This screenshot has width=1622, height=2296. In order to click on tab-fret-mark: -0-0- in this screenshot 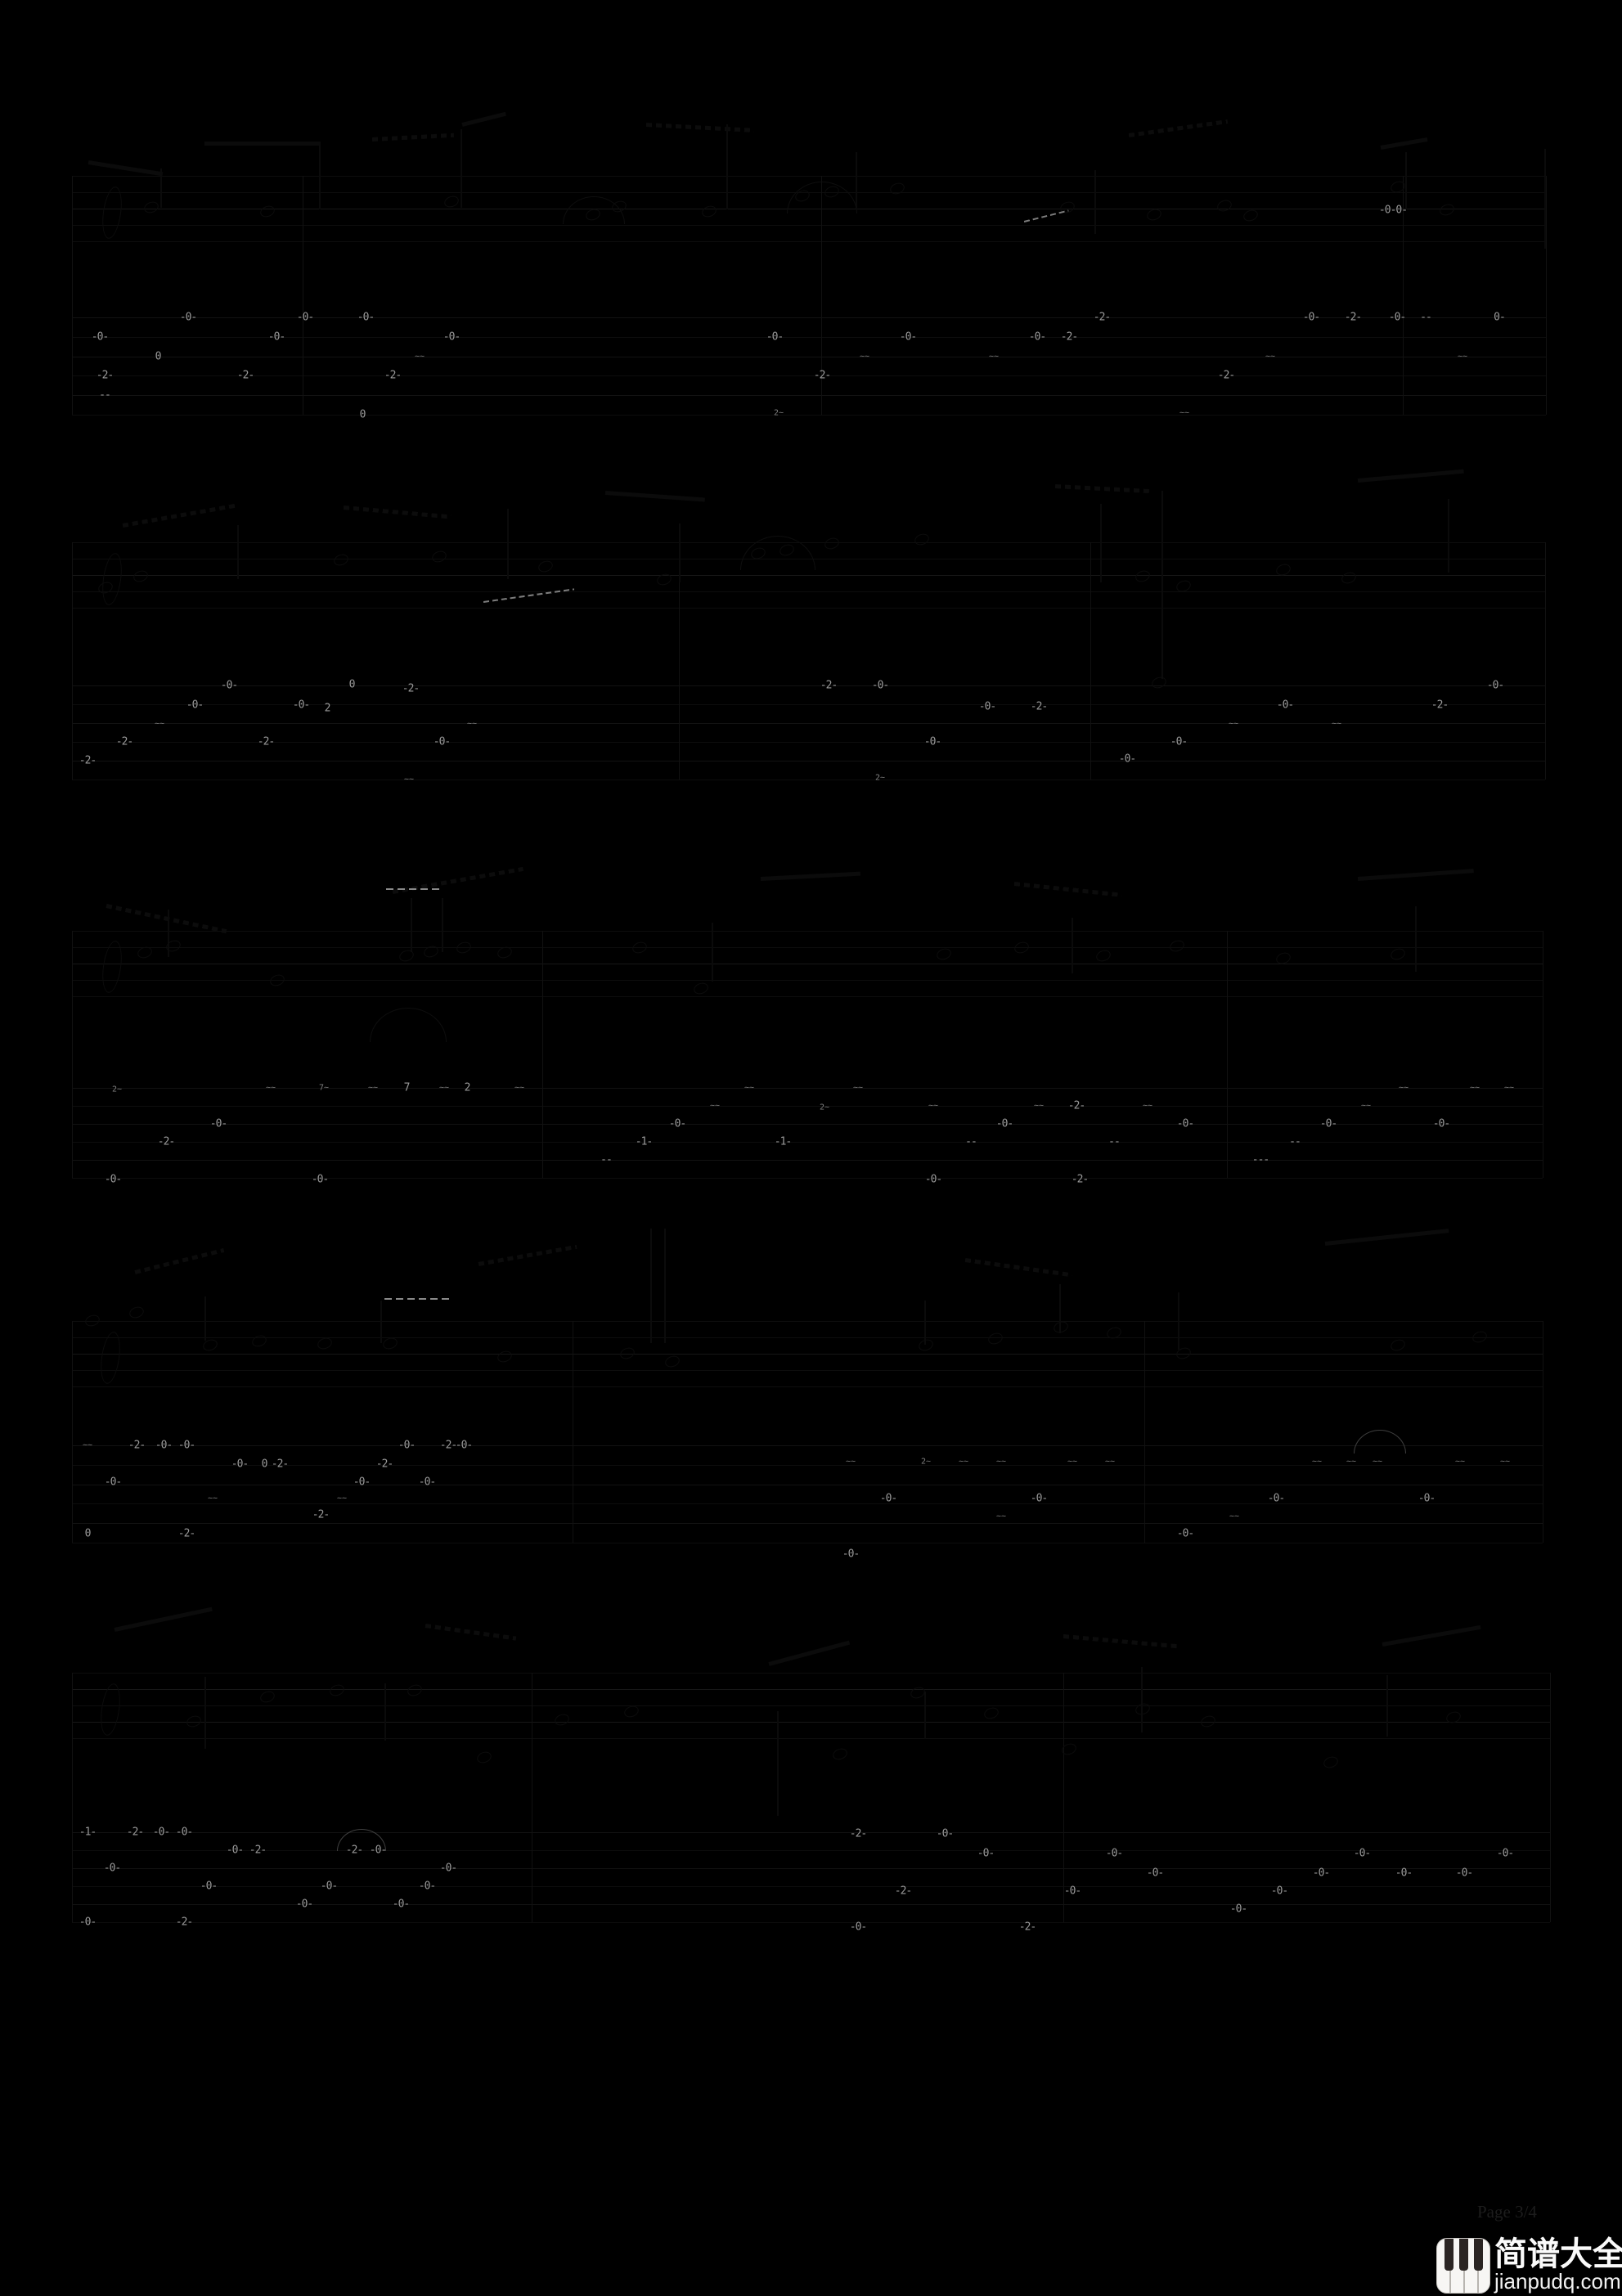, I will do `click(1393, 211)`.